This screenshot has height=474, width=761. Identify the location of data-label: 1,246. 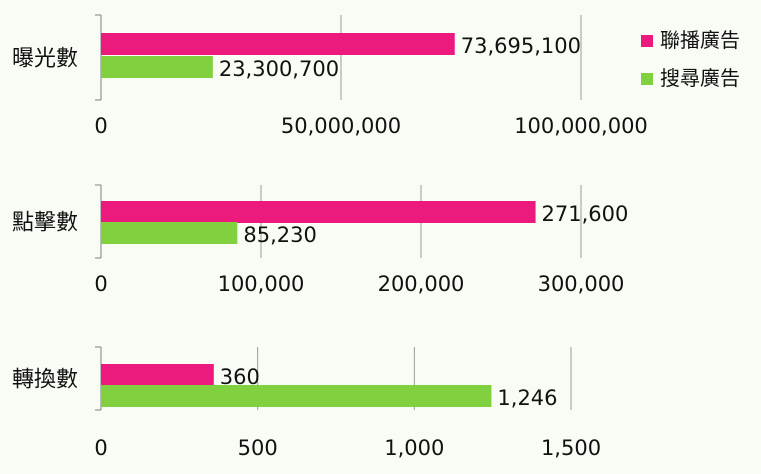
(527, 398).